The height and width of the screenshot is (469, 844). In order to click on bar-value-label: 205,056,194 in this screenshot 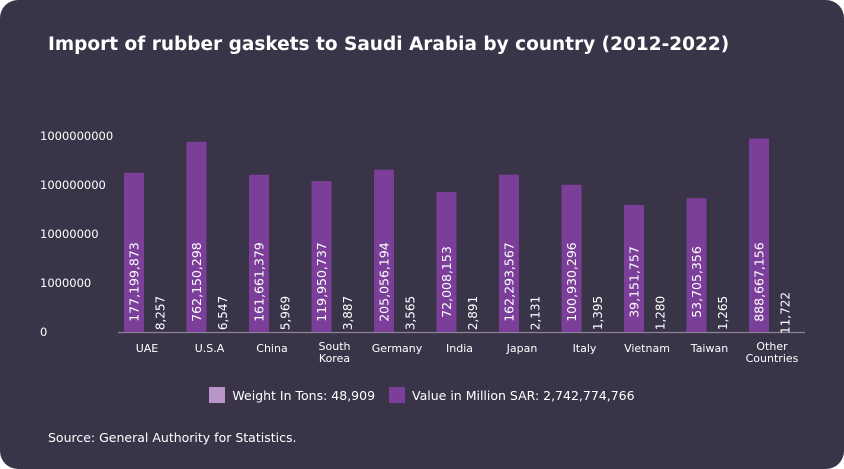, I will do `click(384, 282)`.